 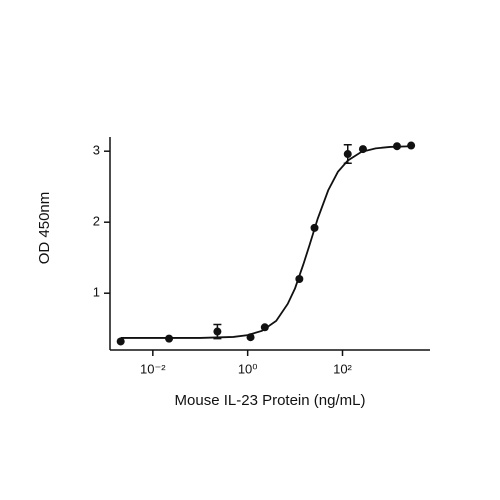 What do you see at coordinates (270, 400) in the screenshot?
I see `x-axis-label: Mouse IL-23 Protein (ng/mL)` at bounding box center [270, 400].